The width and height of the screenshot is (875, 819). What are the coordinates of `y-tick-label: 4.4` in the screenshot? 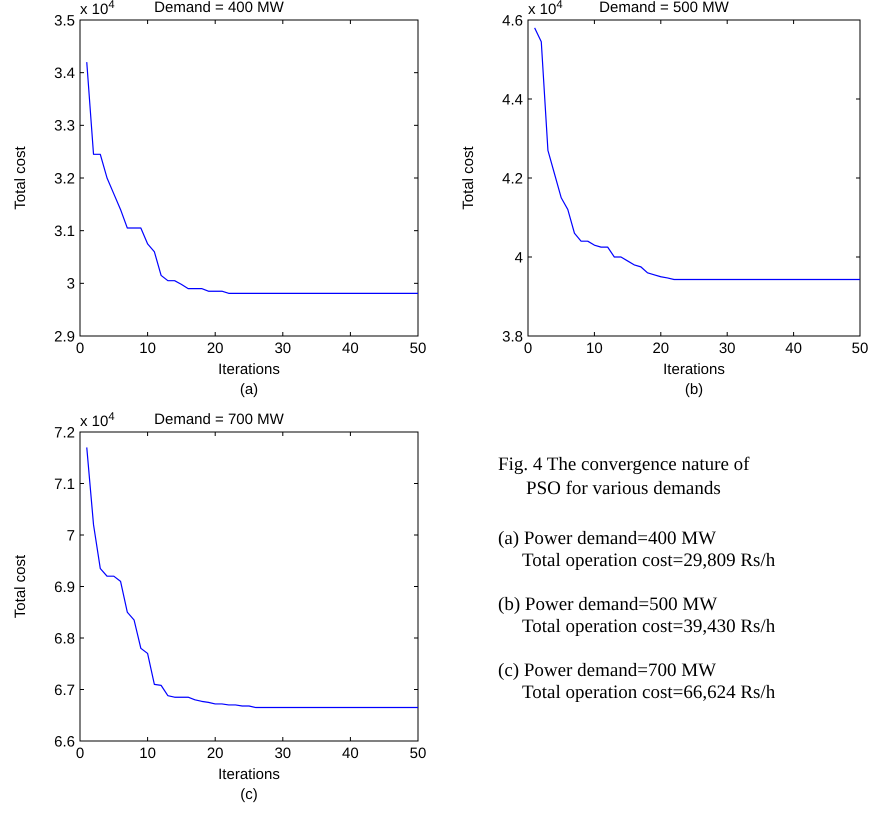 It's located at (512, 99).